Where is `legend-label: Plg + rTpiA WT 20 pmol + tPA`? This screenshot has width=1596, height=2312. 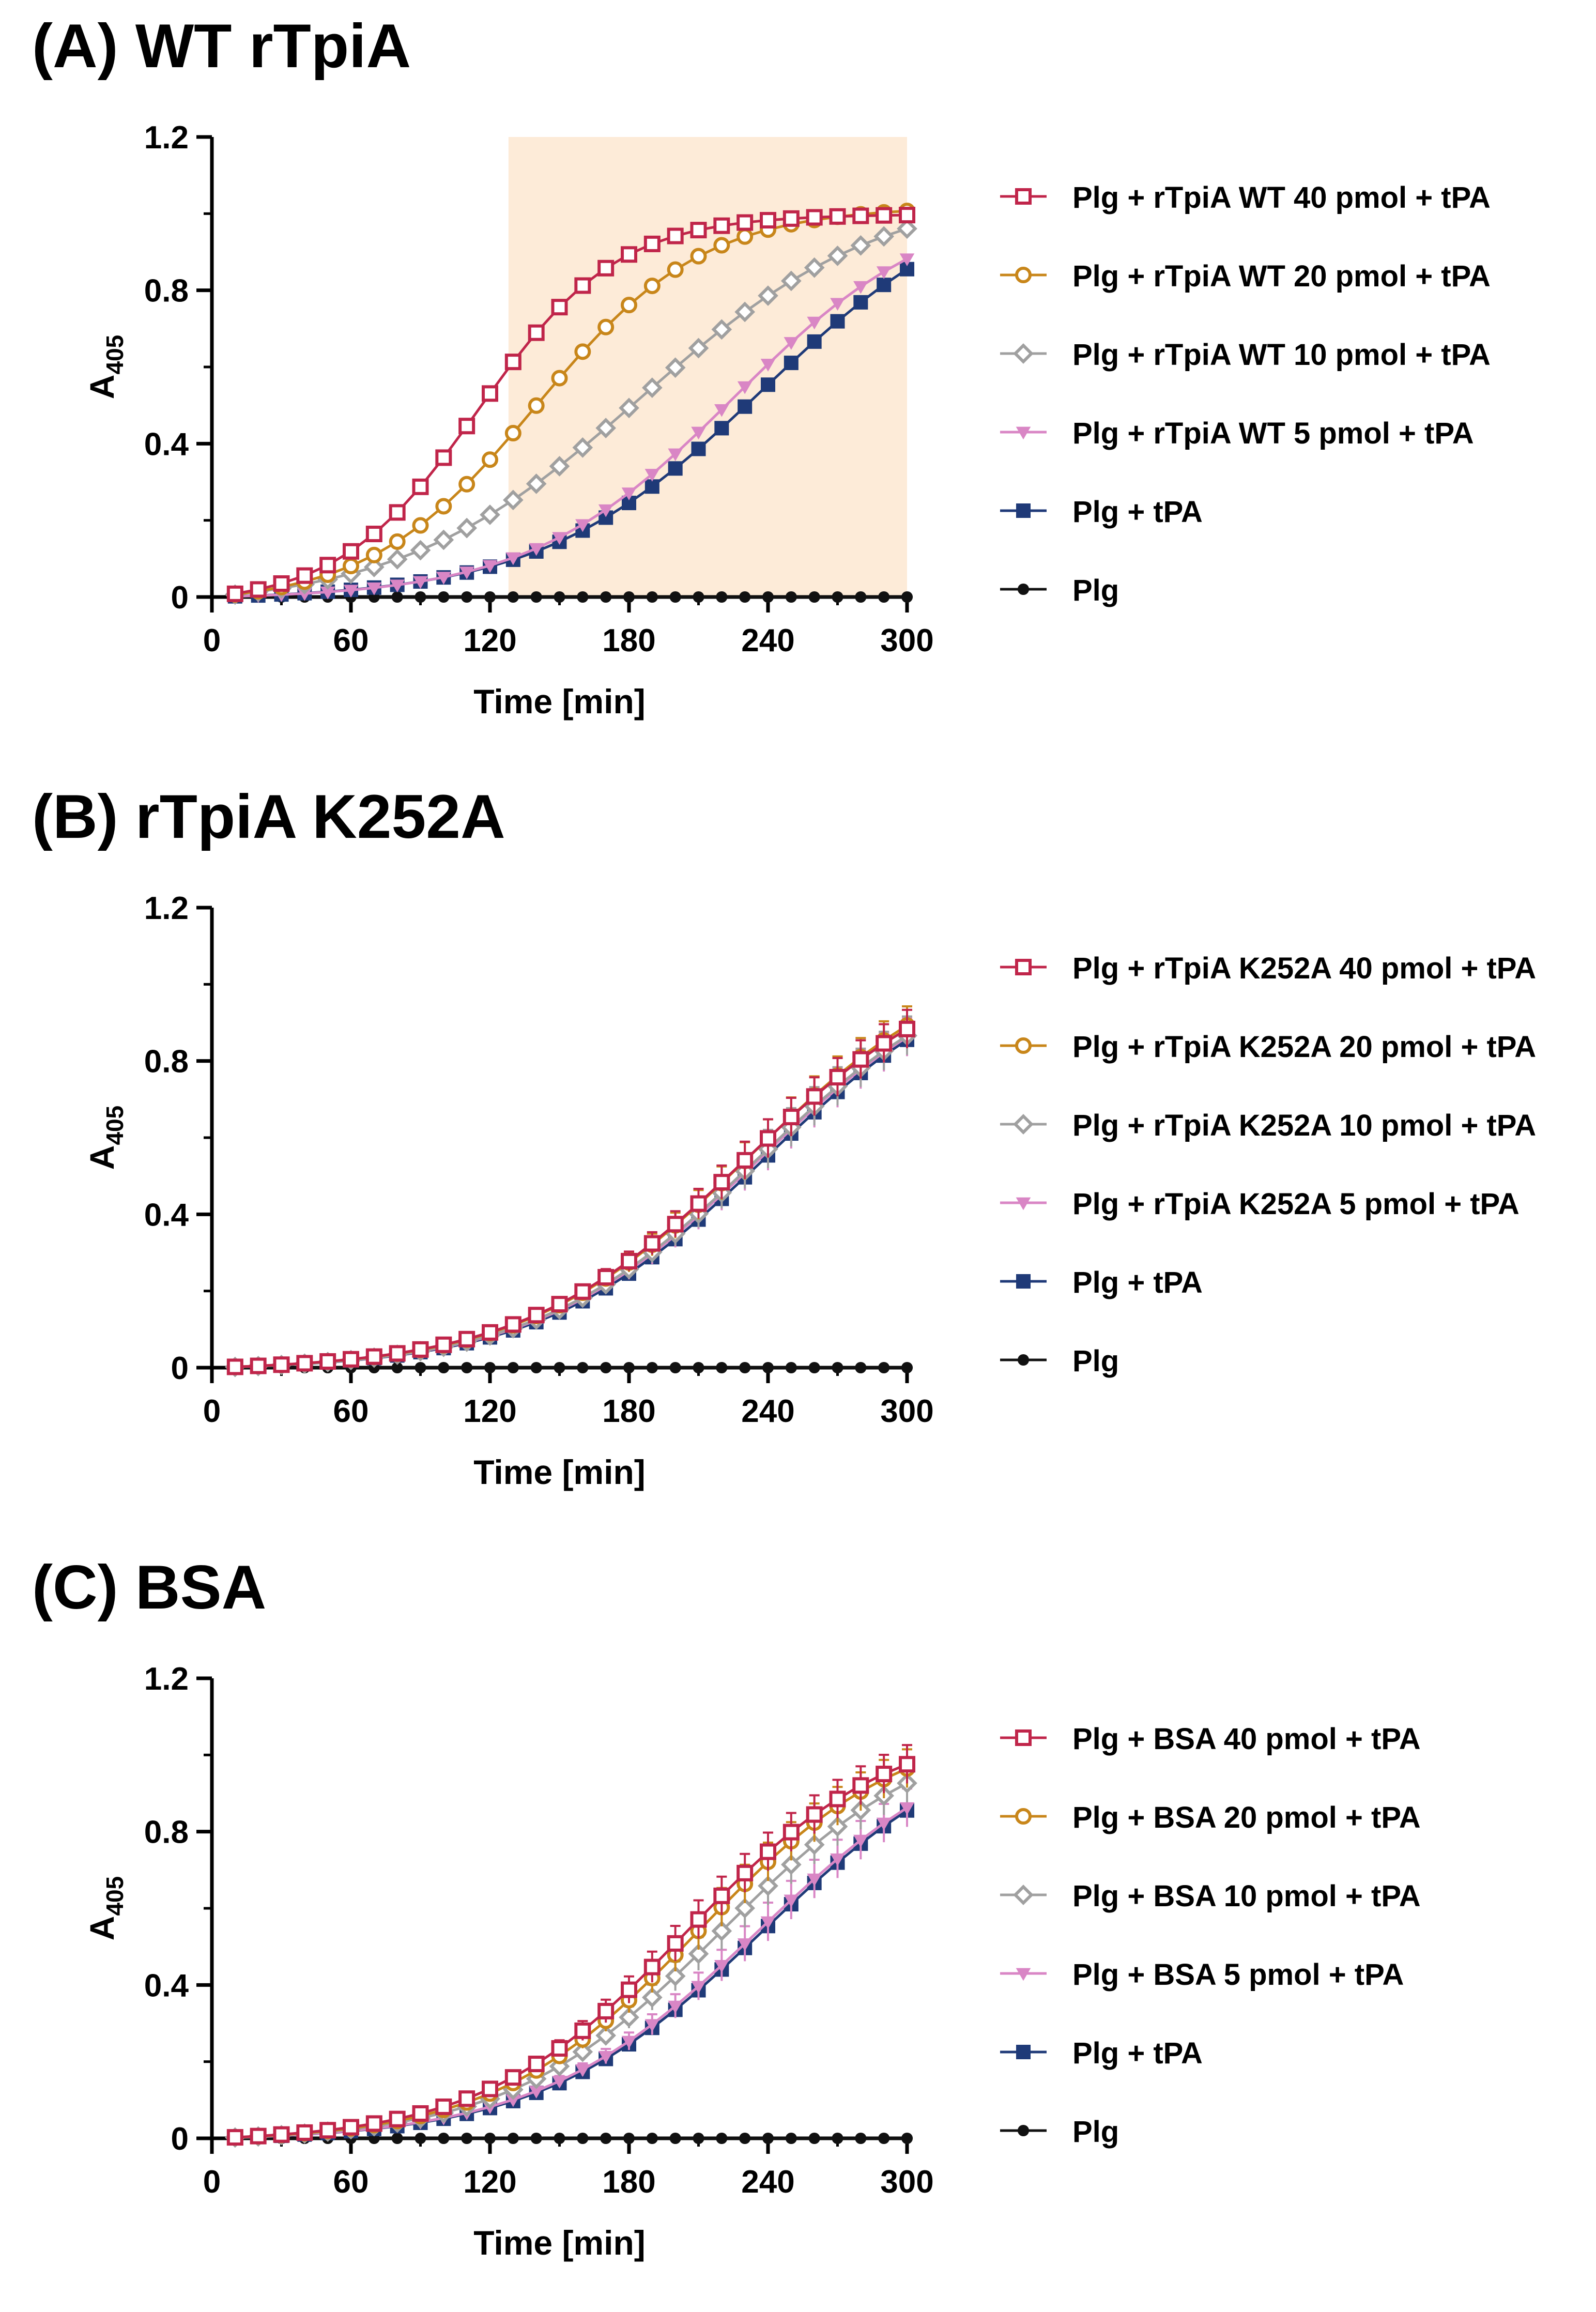
legend-label: Plg + rTpiA WT 20 pmol + tPA is located at coordinates (1281, 276).